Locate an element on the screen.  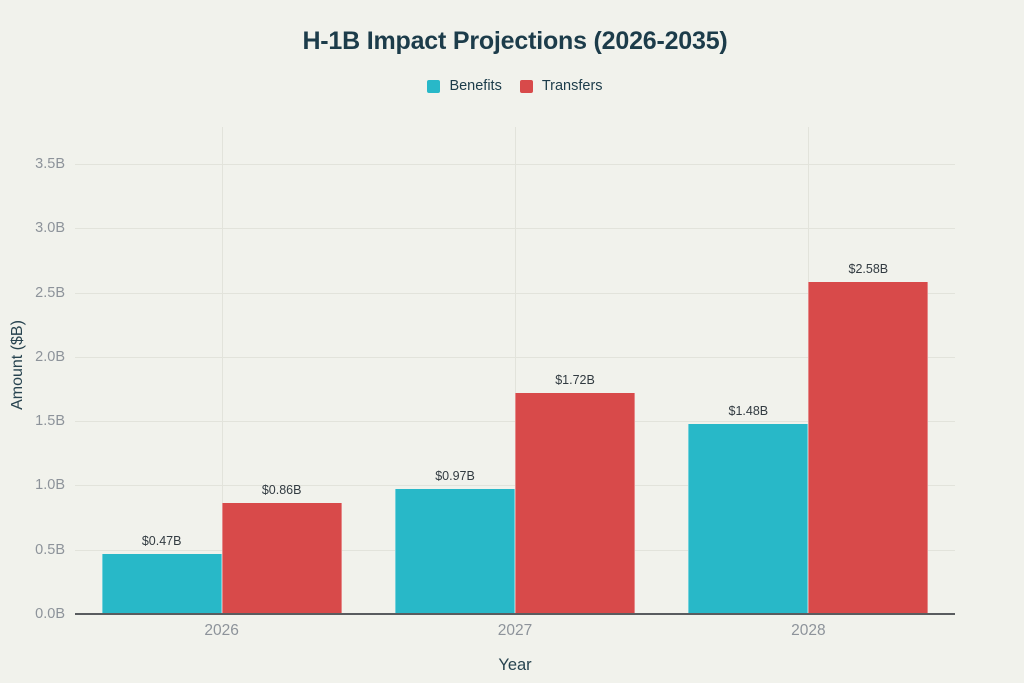
legend-label: Benefits is located at coordinates (475, 86).